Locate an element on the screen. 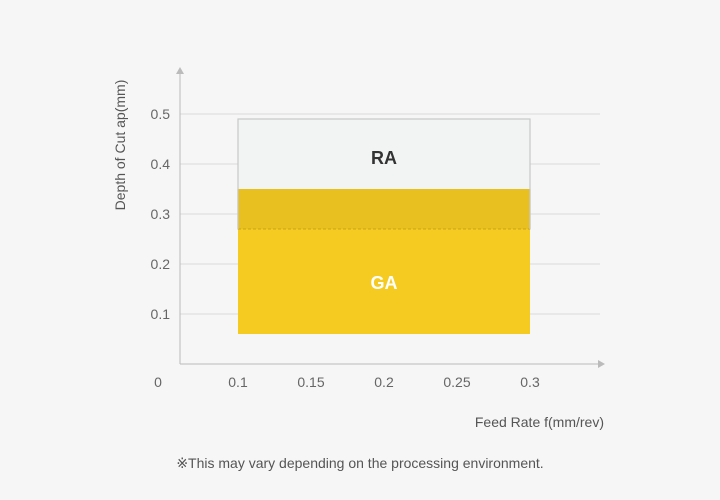 This screenshot has height=500, width=720. tick-y-3: 0.3 is located at coordinates (161, 214).